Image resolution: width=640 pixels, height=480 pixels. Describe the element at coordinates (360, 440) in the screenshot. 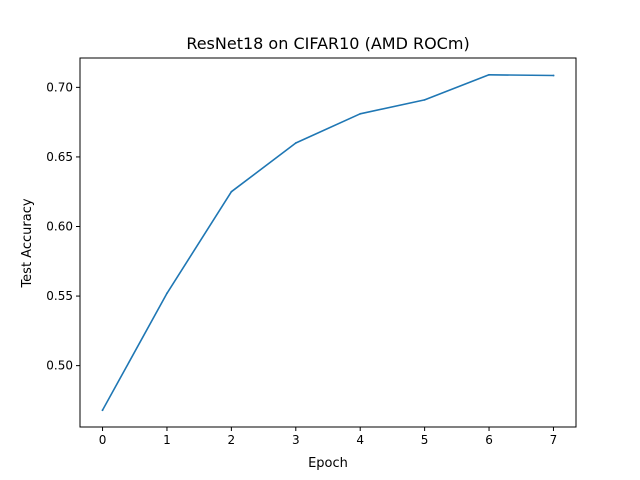

I see `x-tick-label: 4` at that location.